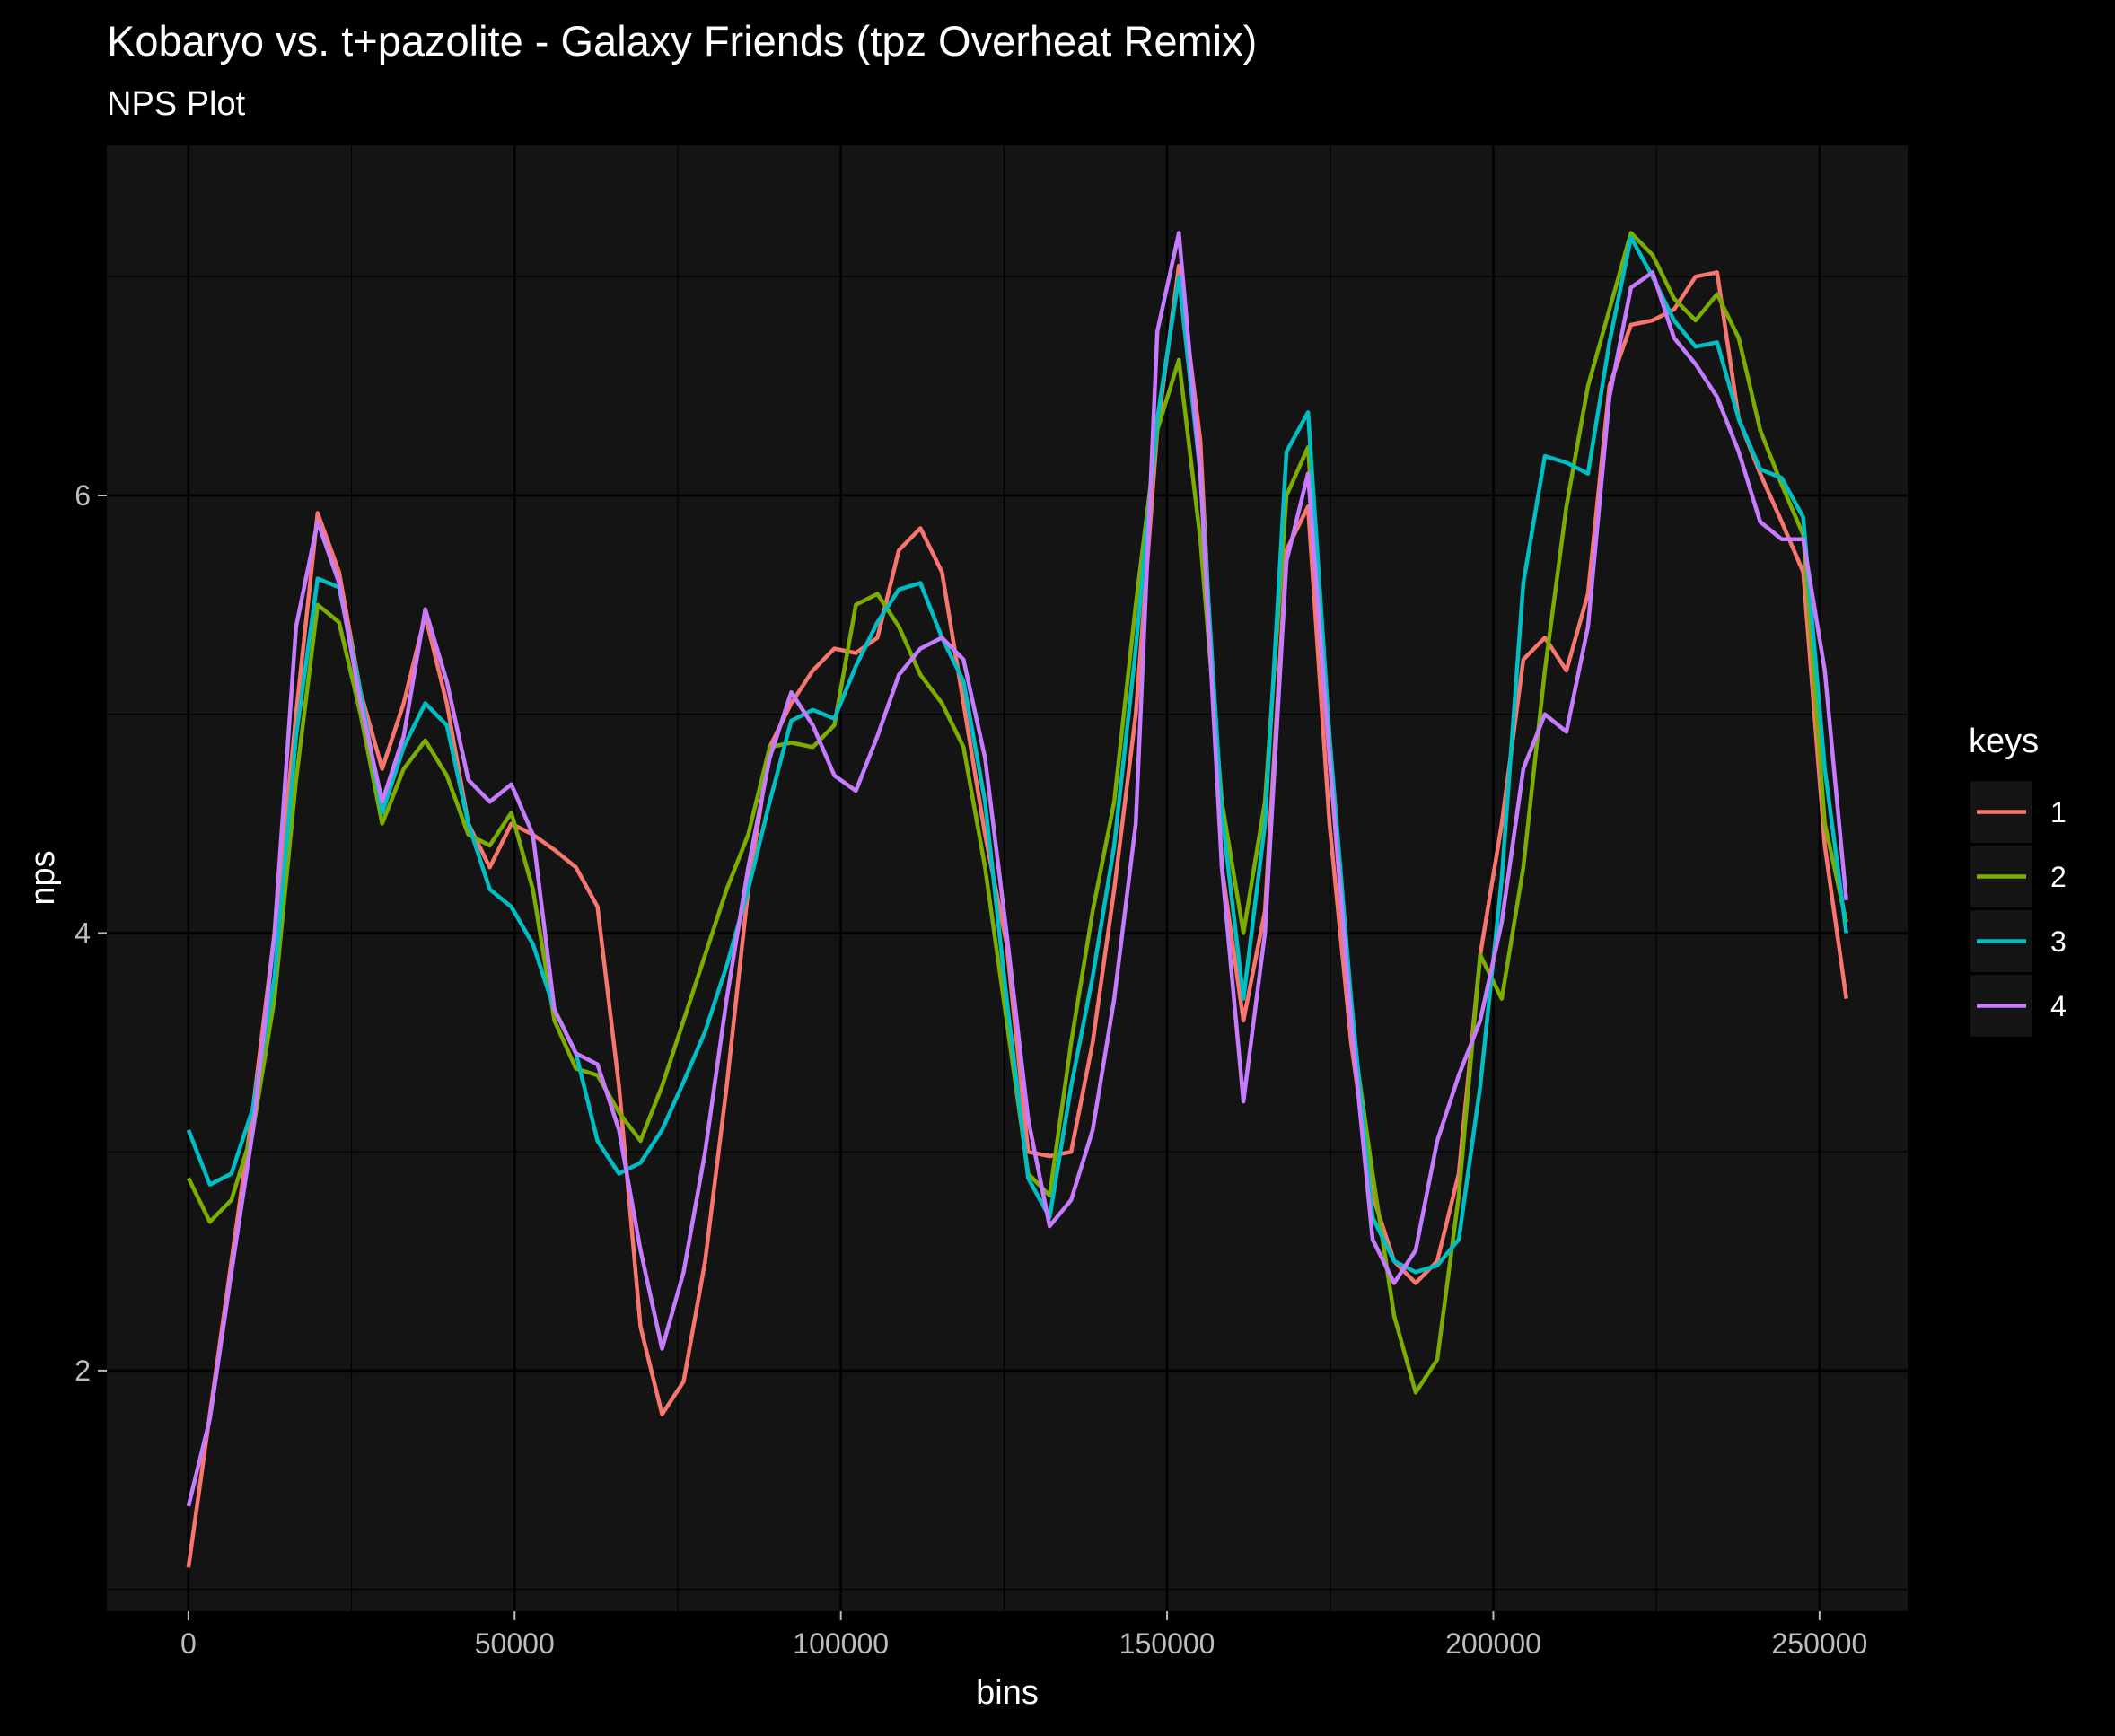  What do you see at coordinates (1023, 1635) in the screenshot?
I see `x-axis: 0 50000 100000 150000 200000 250000` at bounding box center [1023, 1635].